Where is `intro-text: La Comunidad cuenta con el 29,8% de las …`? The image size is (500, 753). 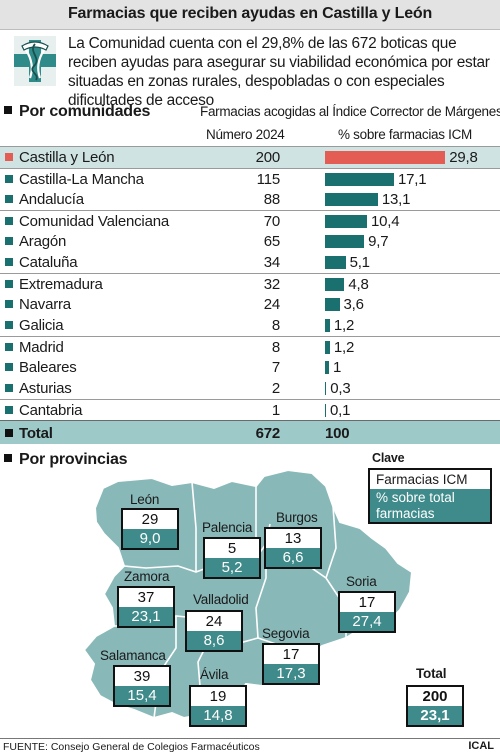
intro-text: La Comunidad cuenta con el 29,8% de las … is located at coordinates (279, 72).